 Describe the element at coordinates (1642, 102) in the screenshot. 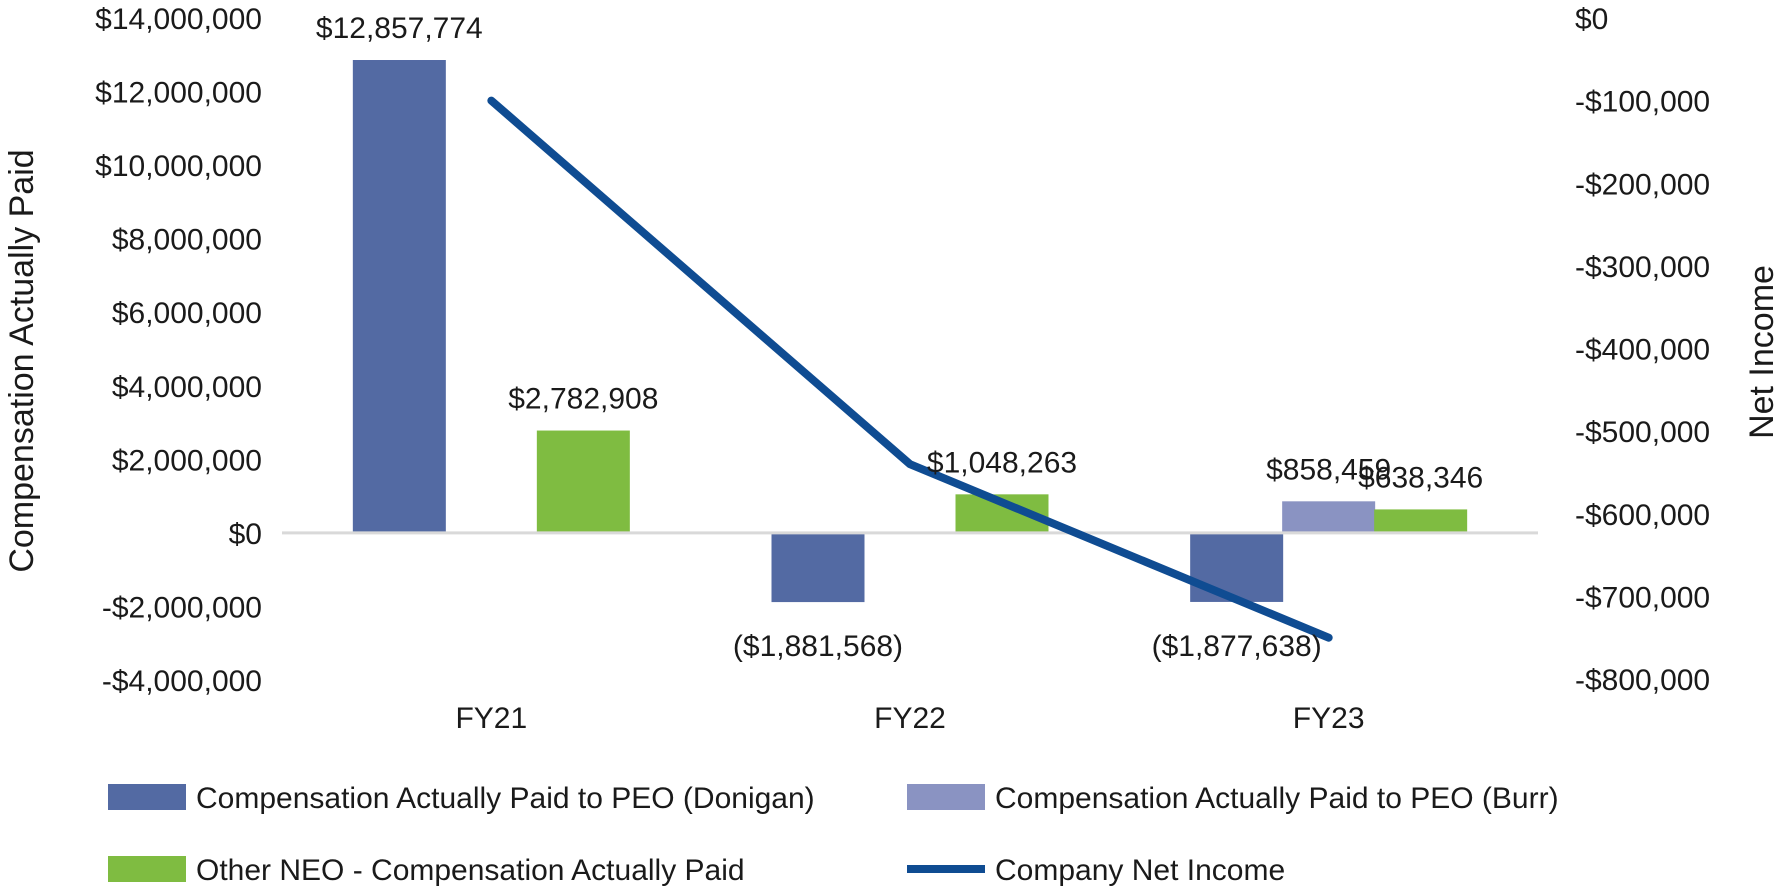

I see `y2-tick-label: -$100,000` at that location.